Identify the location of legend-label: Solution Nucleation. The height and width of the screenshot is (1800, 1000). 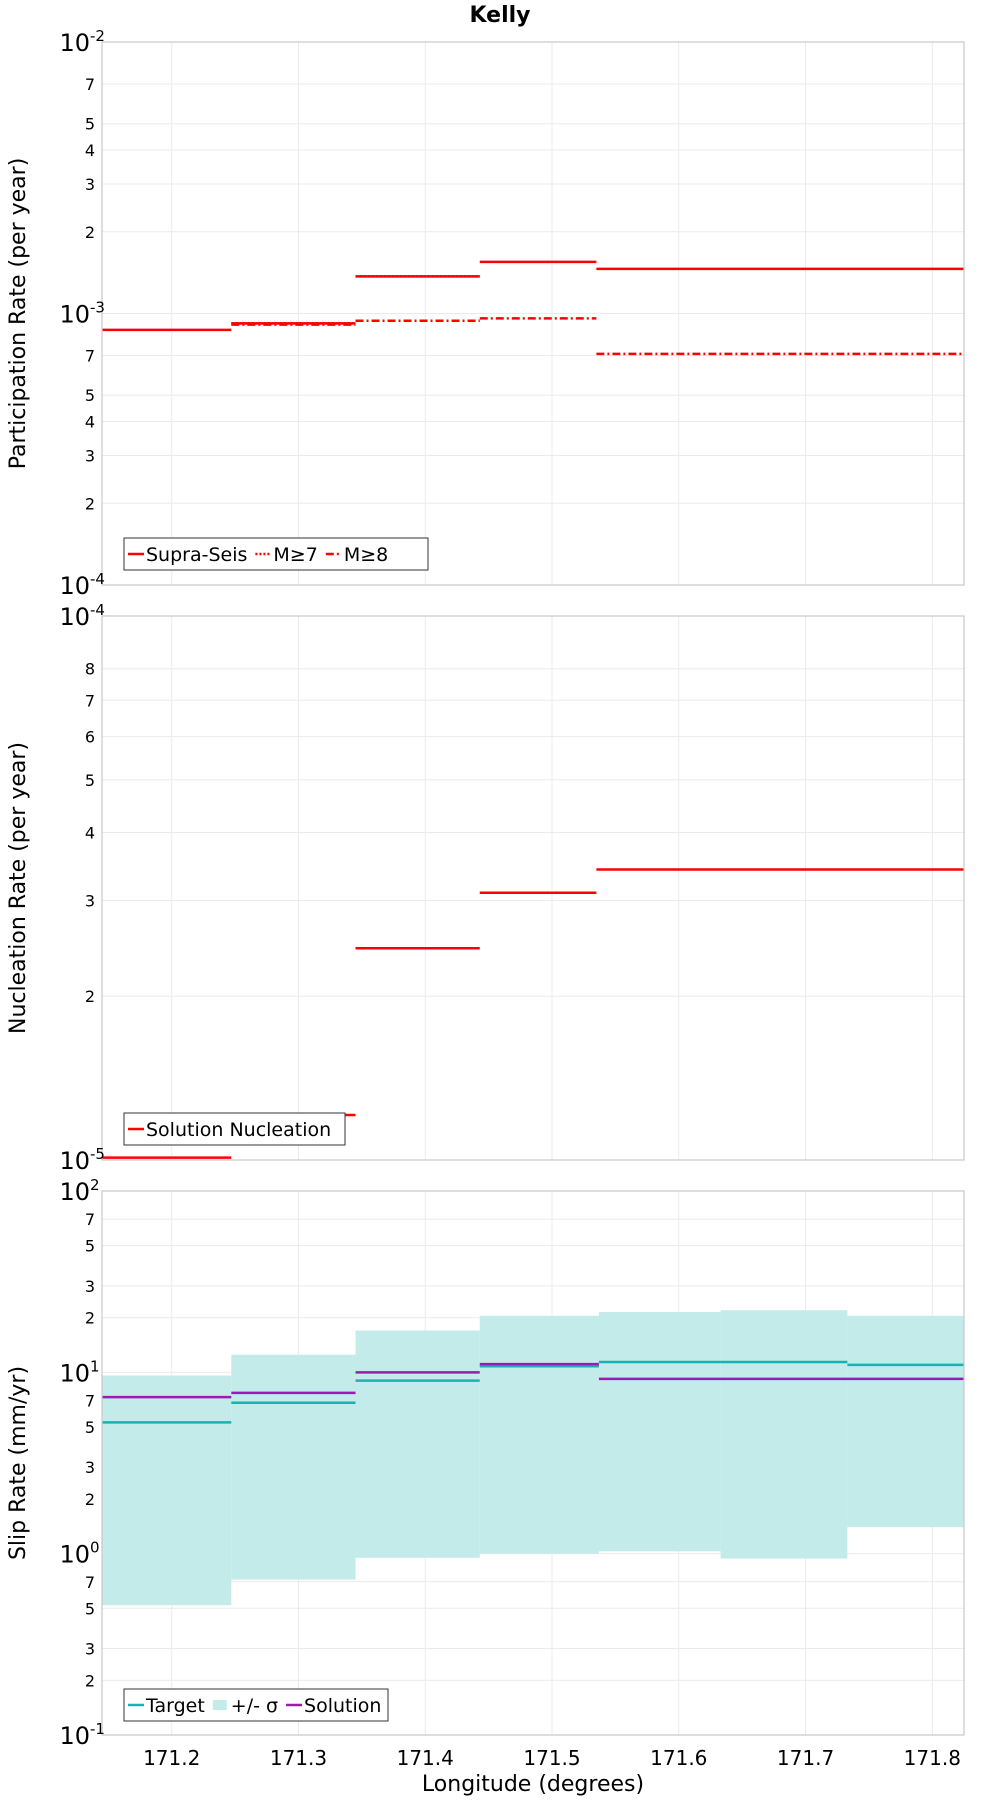
(238, 1130).